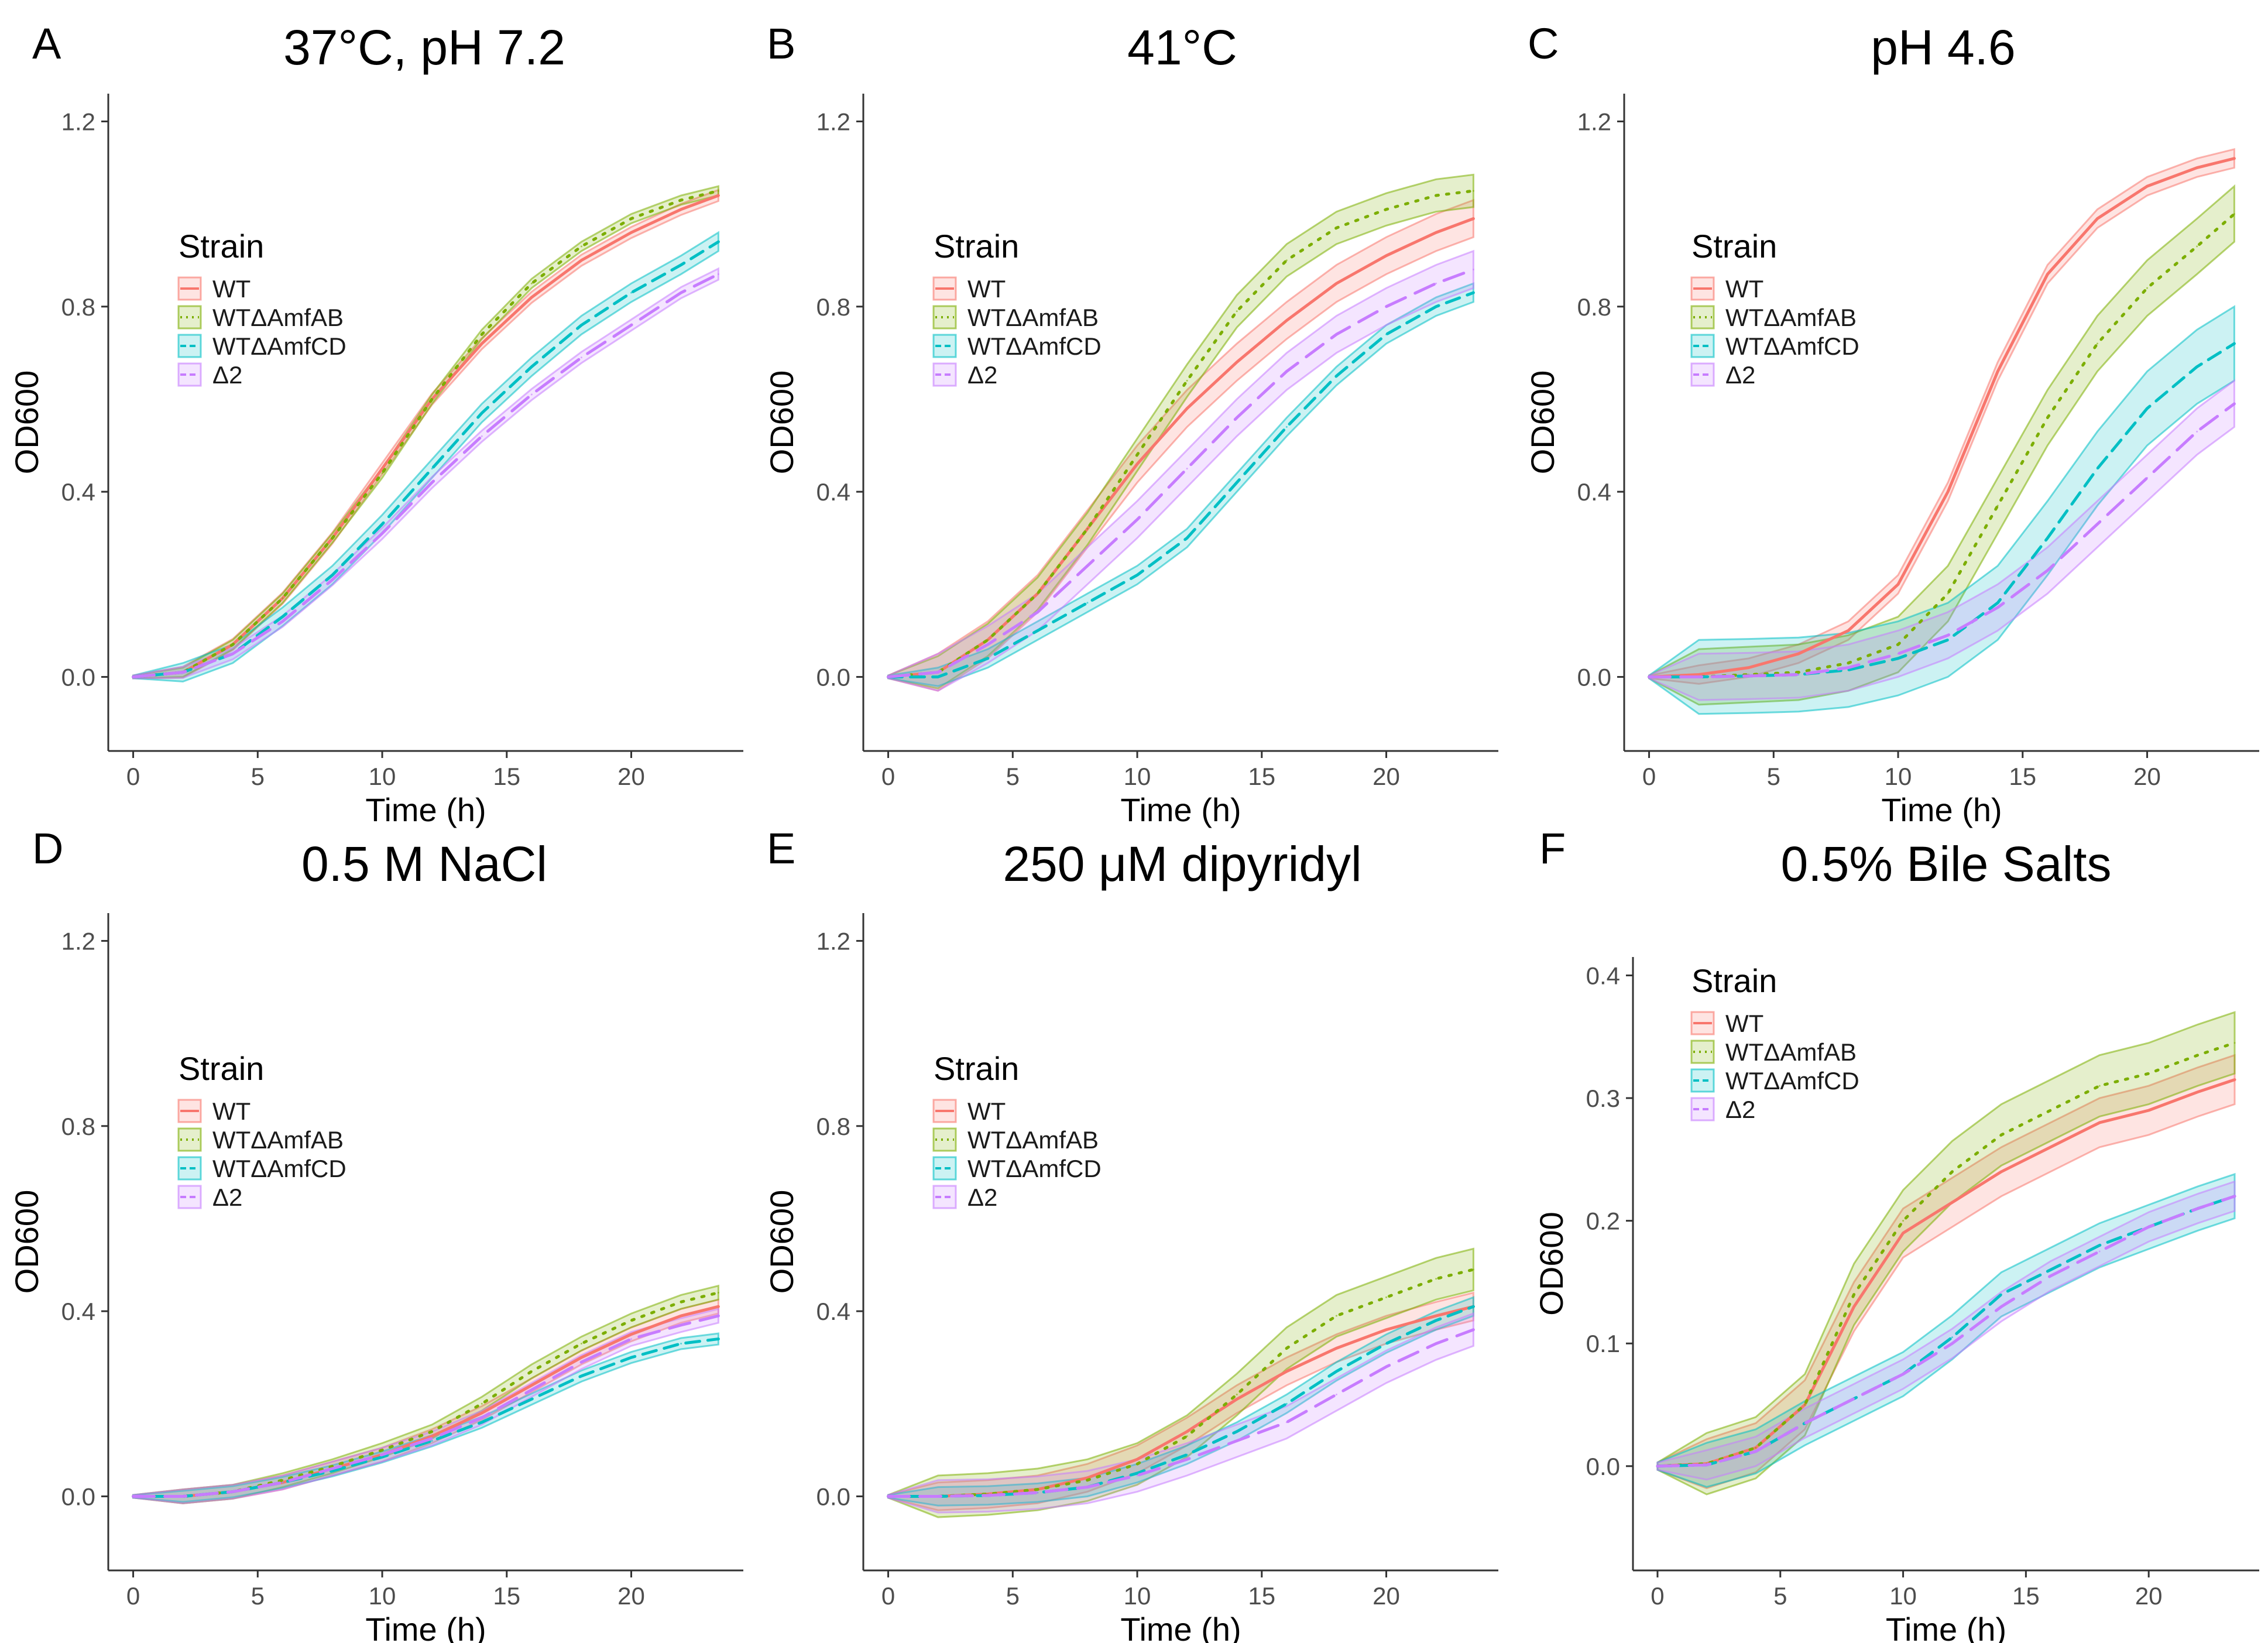 The width and height of the screenshot is (2268, 1643). What do you see at coordinates (1941, 416) in the screenshot?
I see `ribbon-WT` at bounding box center [1941, 416].